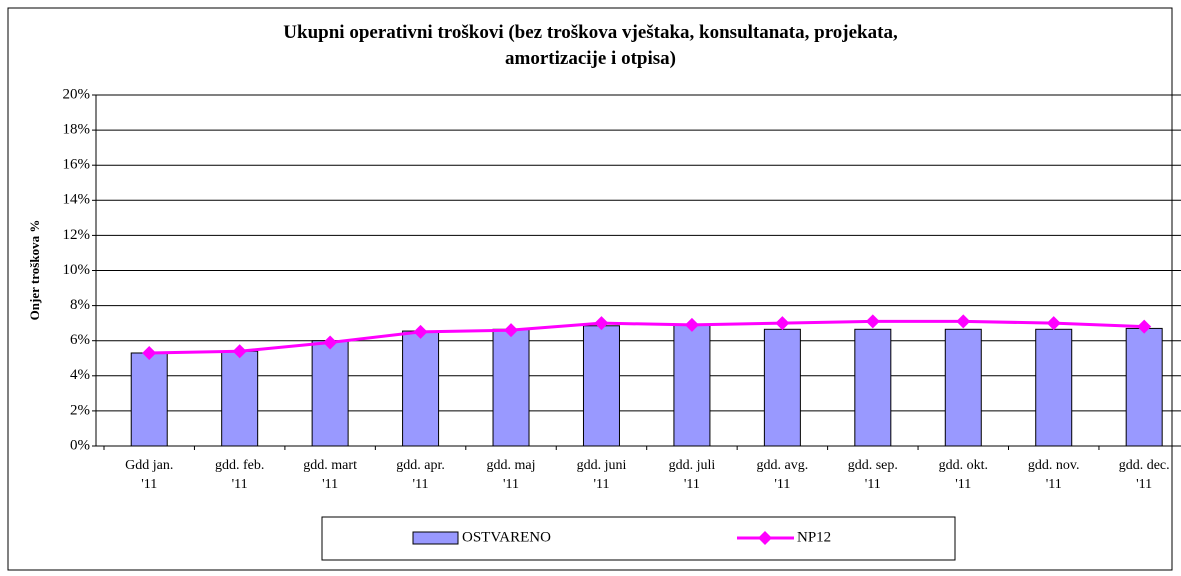  I want to click on y-tick-label: 0%, so click(80, 445).